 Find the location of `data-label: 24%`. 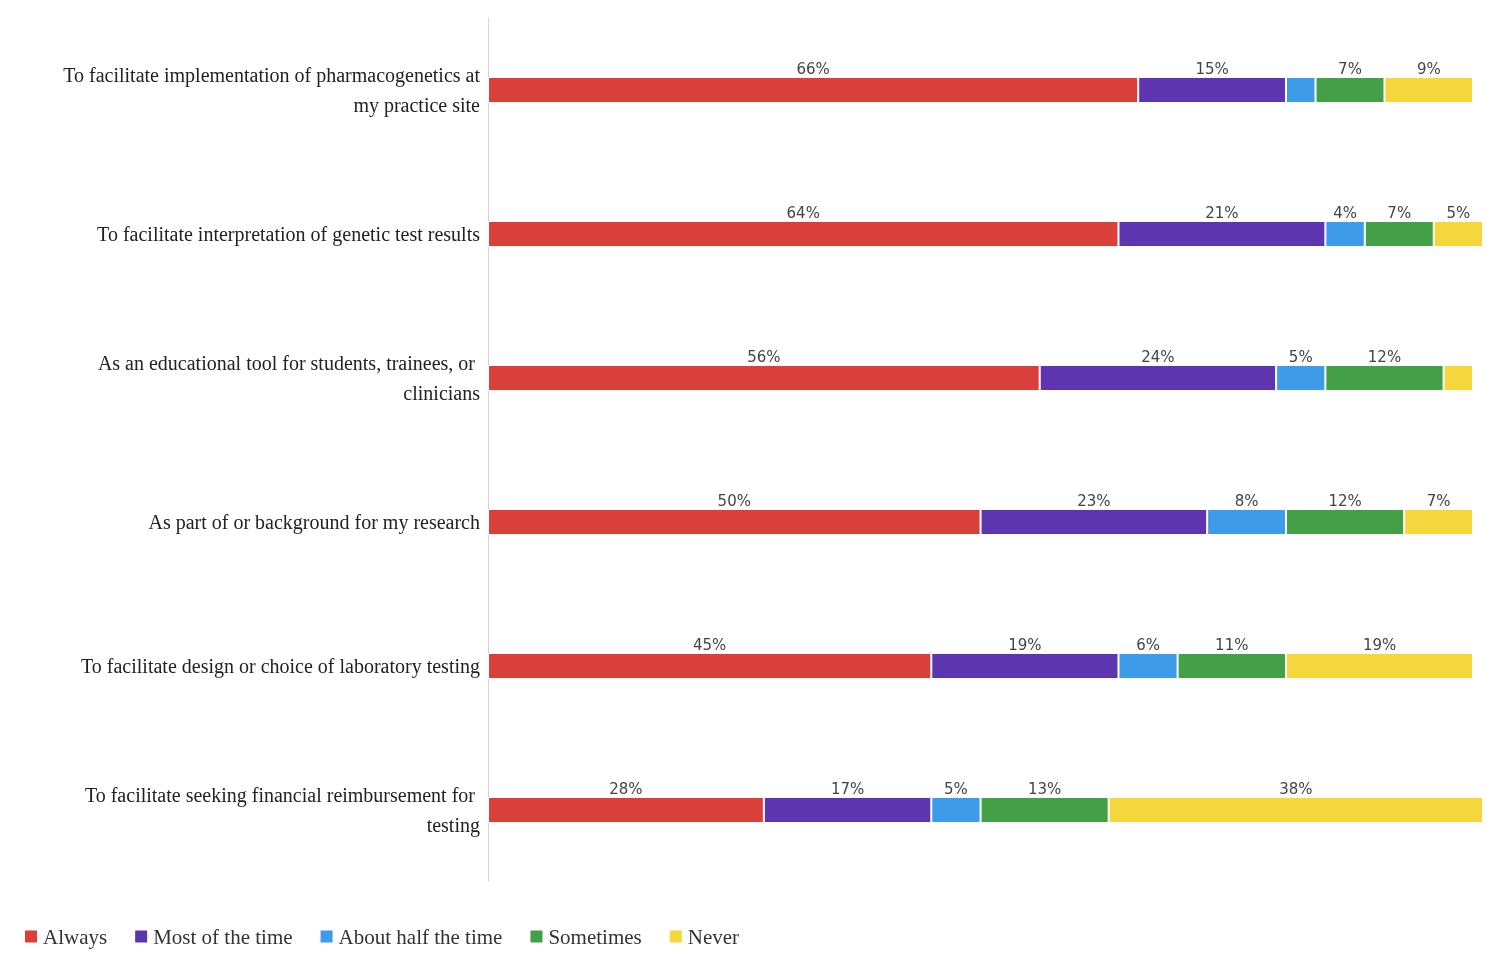

data-label: 24% is located at coordinates (1158, 356).